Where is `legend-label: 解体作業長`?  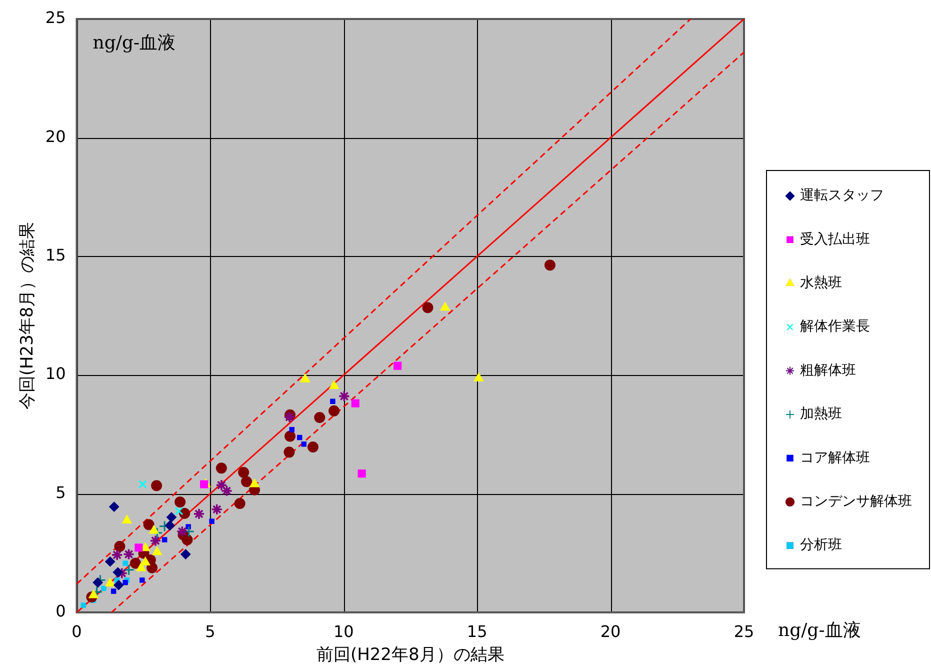
legend-label: 解体作業長 is located at coordinates (835, 326).